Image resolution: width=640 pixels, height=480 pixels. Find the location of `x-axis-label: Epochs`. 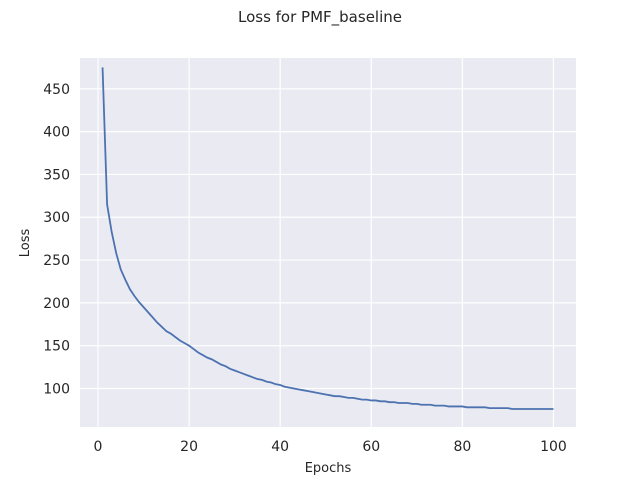

x-axis-label: Epochs is located at coordinates (328, 468).